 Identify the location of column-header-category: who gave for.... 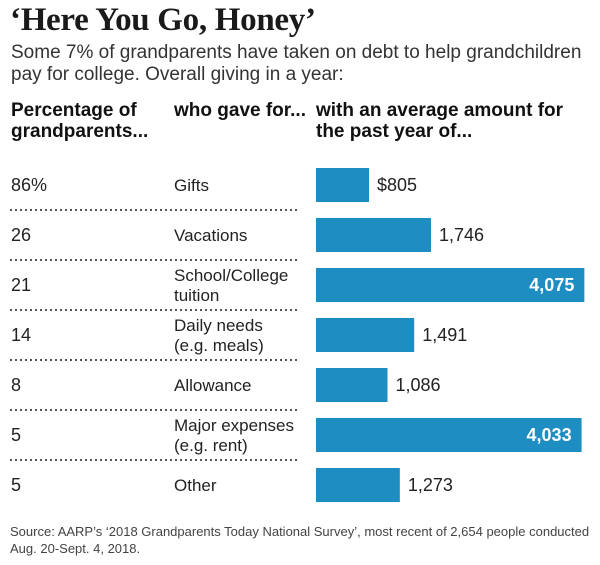
(240, 110).